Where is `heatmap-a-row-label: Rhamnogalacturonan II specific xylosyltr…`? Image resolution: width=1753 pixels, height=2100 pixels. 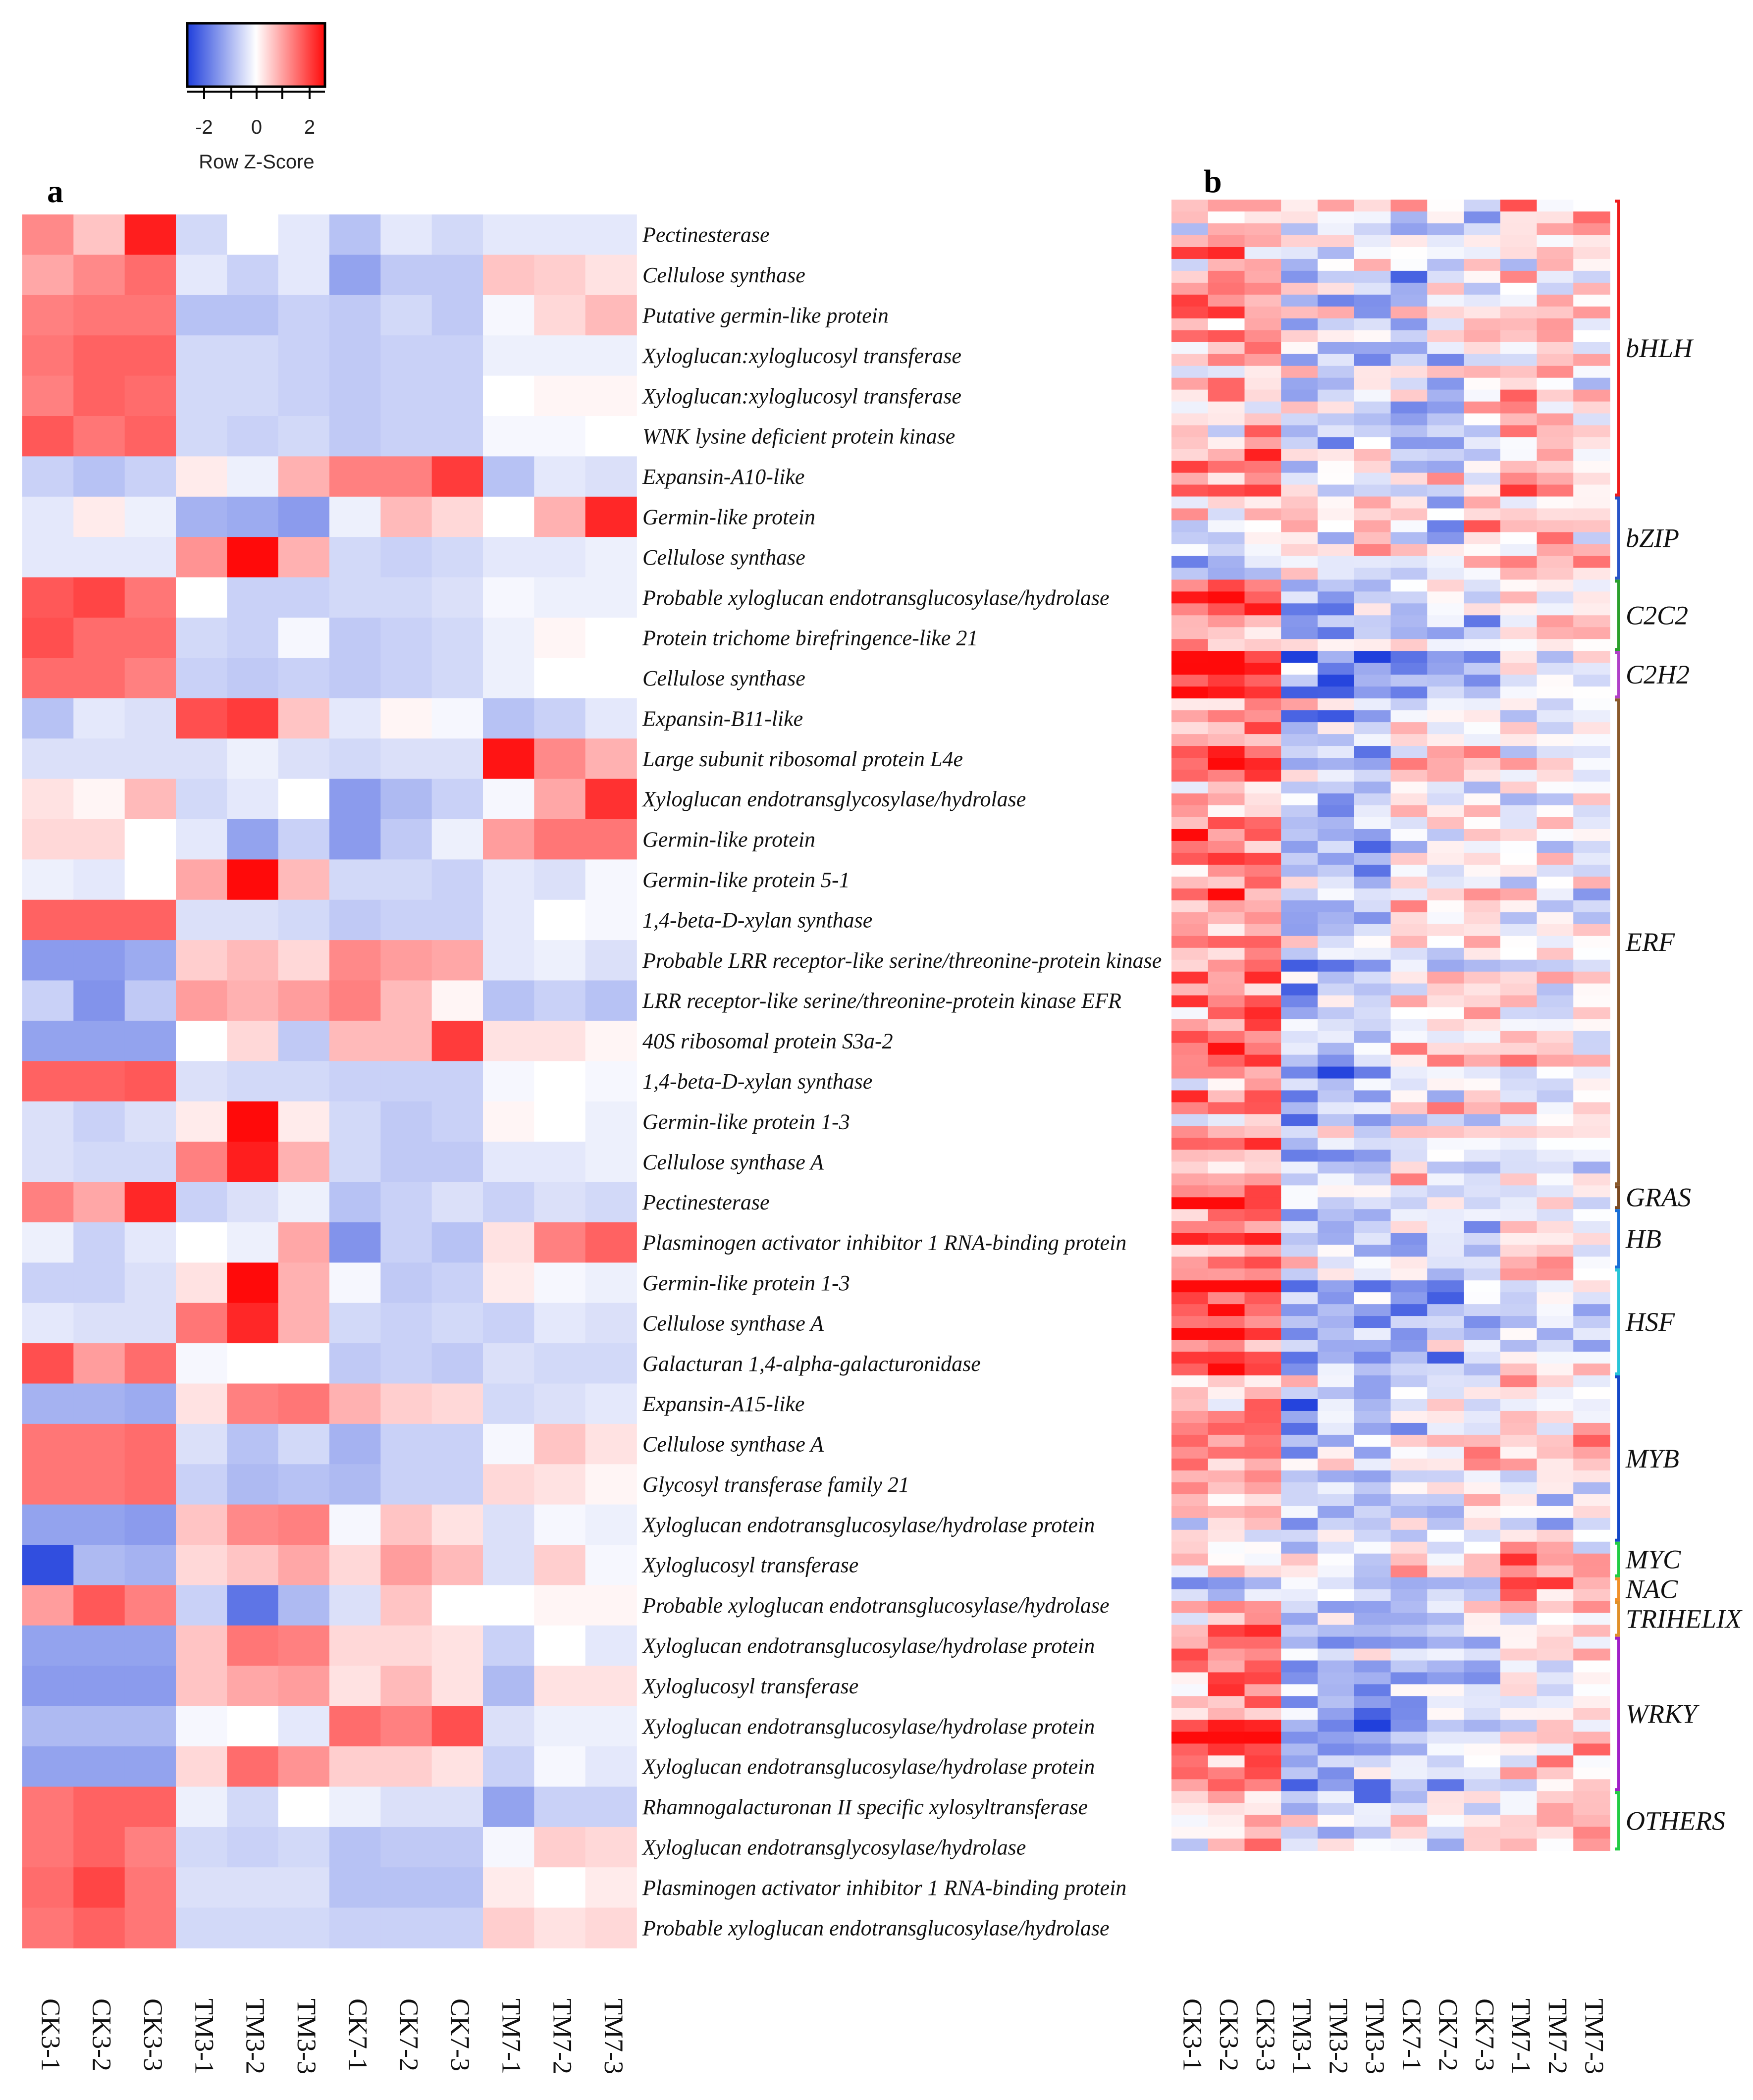 heatmap-a-row-label: Rhamnogalacturonan II specific xylosyltr… is located at coordinates (865, 1807).